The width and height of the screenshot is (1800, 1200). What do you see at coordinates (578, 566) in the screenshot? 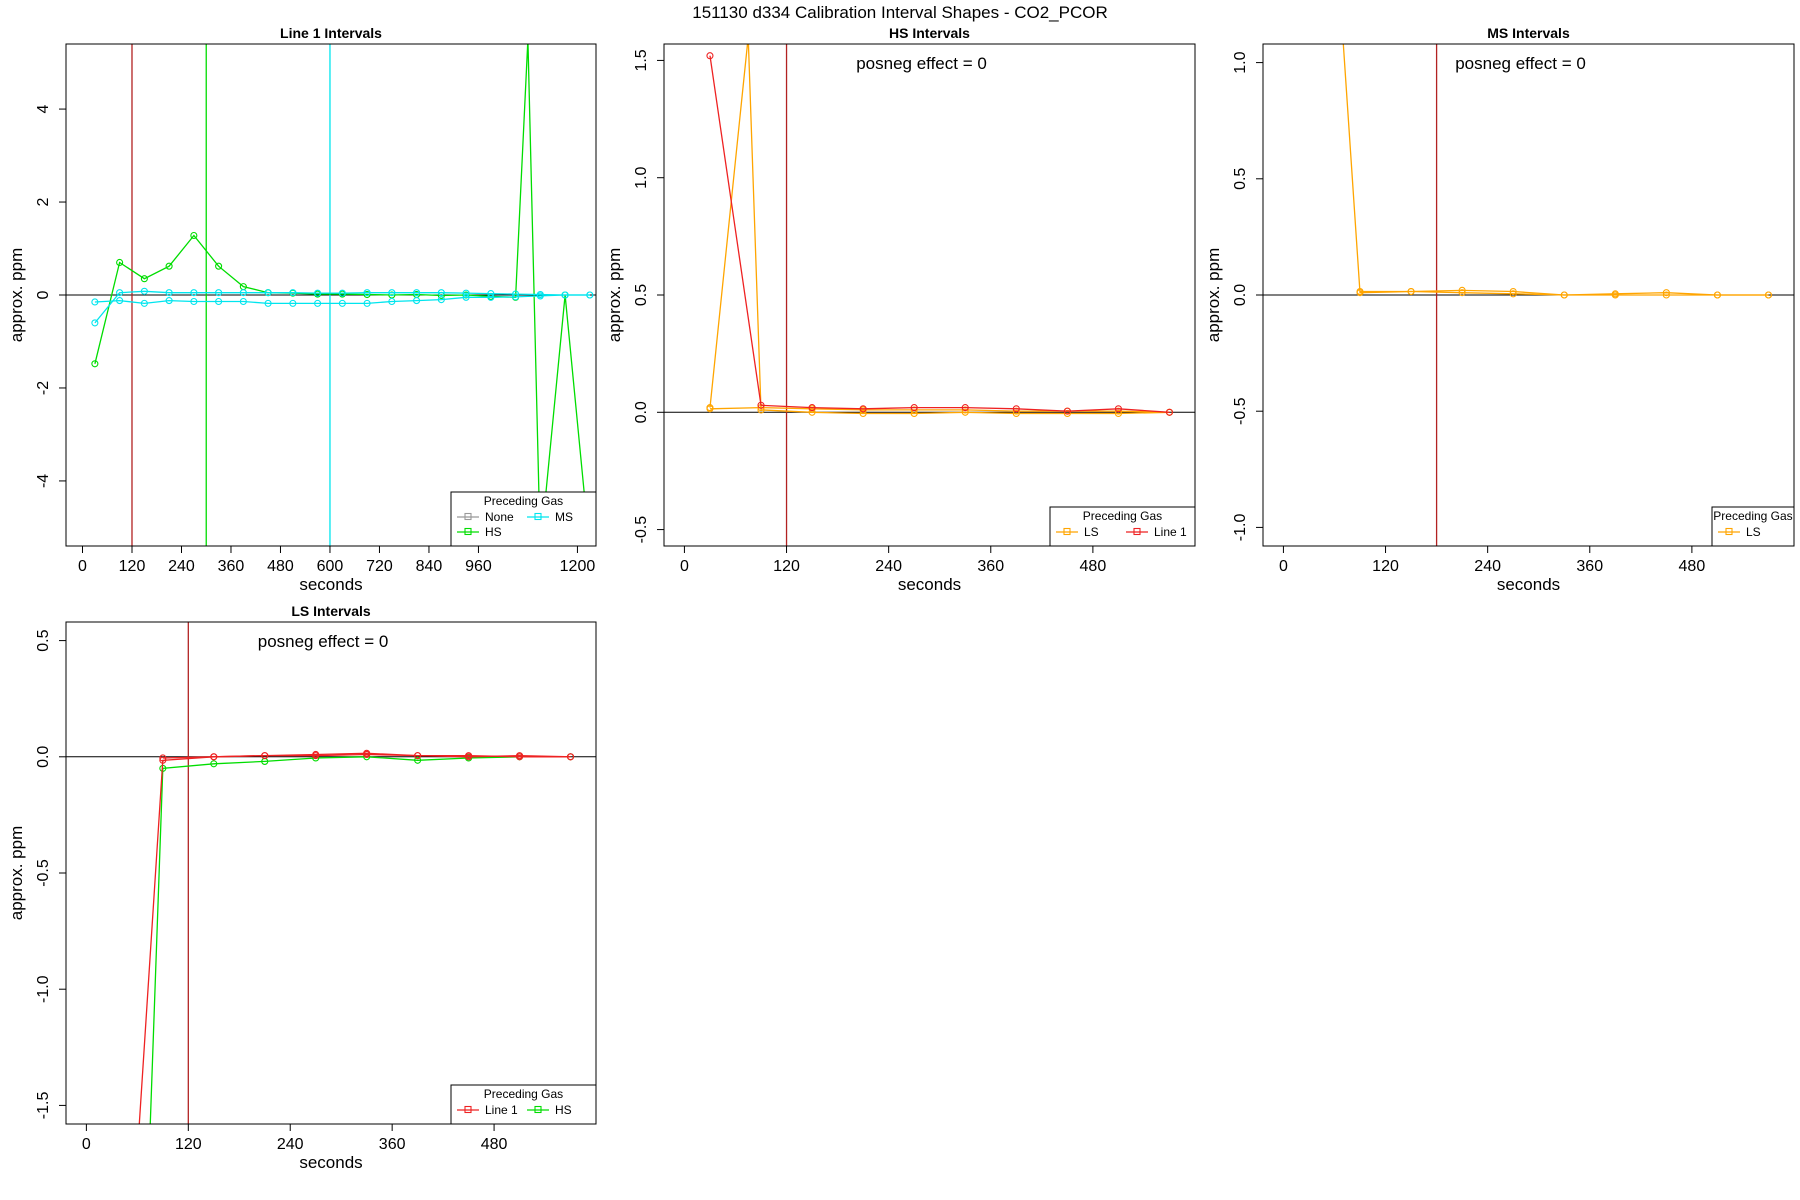
I see `x-tick-label: 1200` at bounding box center [578, 566].